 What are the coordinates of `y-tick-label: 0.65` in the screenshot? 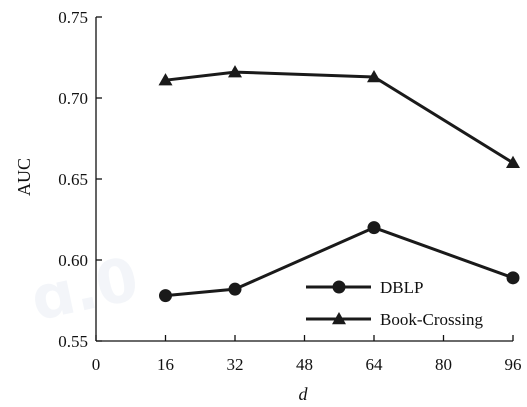 It's located at (73, 179).